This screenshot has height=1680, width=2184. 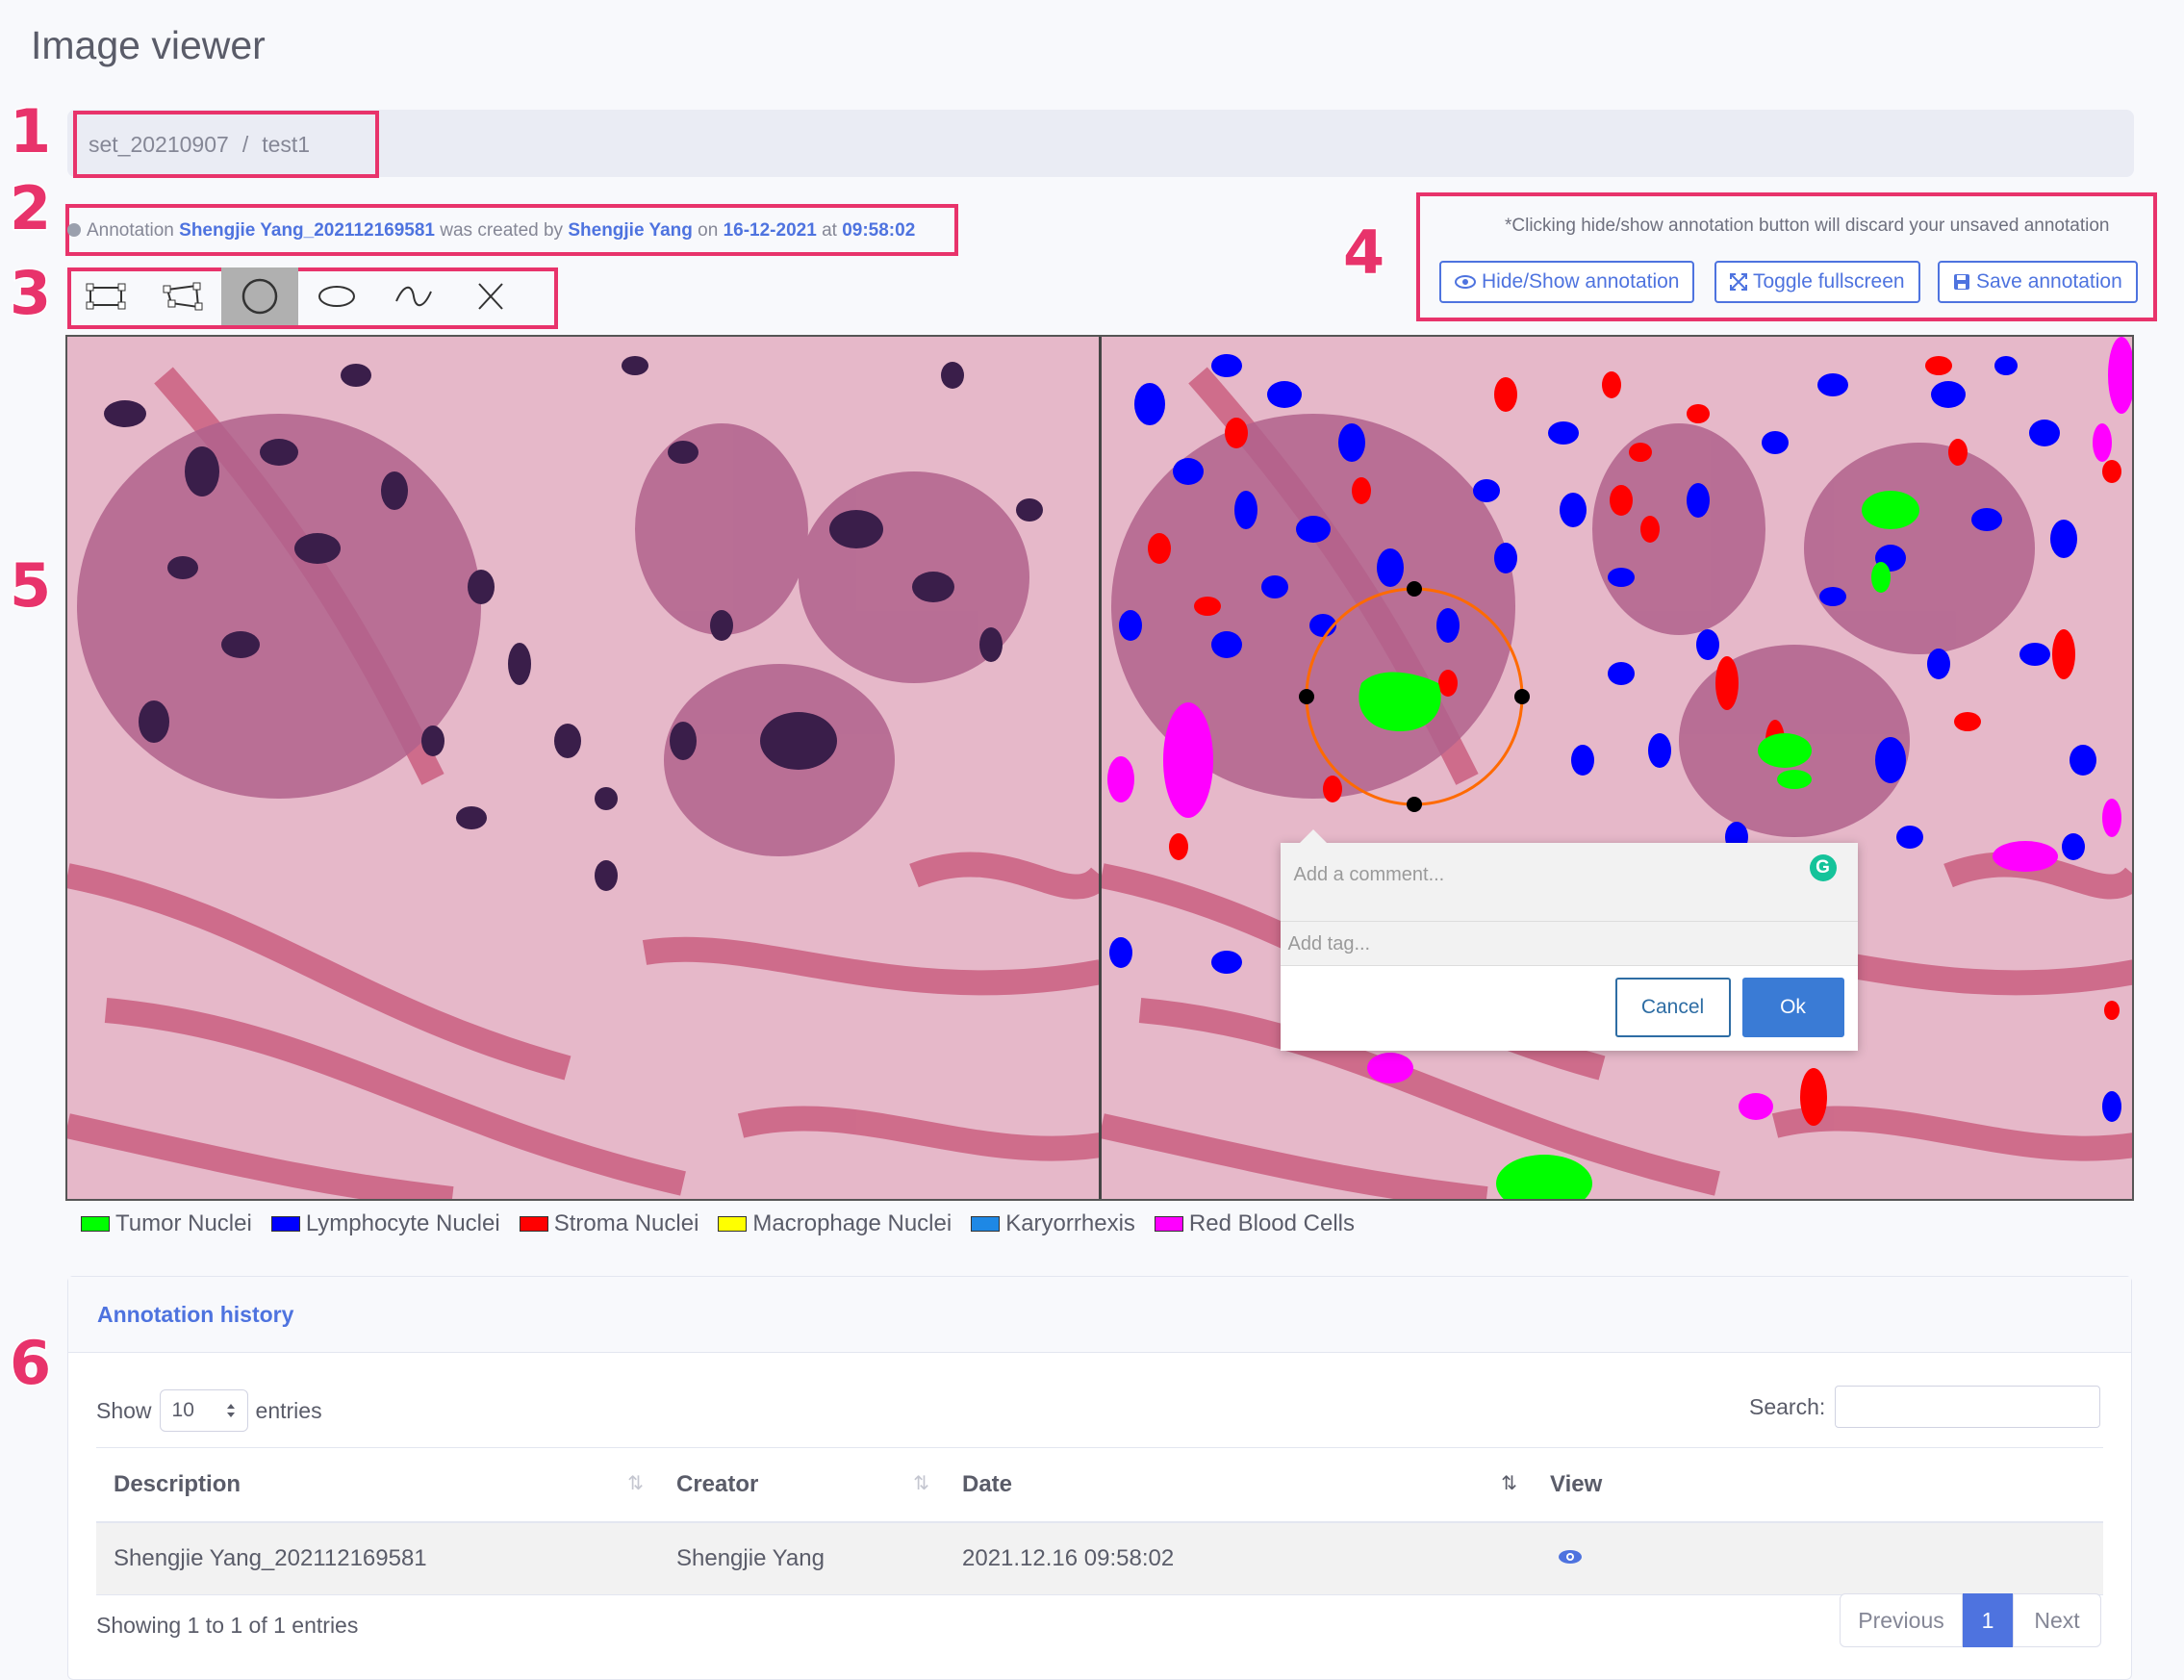 What do you see at coordinates (337, 296) in the screenshot?
I see `ellipse-tool-button` at bounding box center [337, 296].